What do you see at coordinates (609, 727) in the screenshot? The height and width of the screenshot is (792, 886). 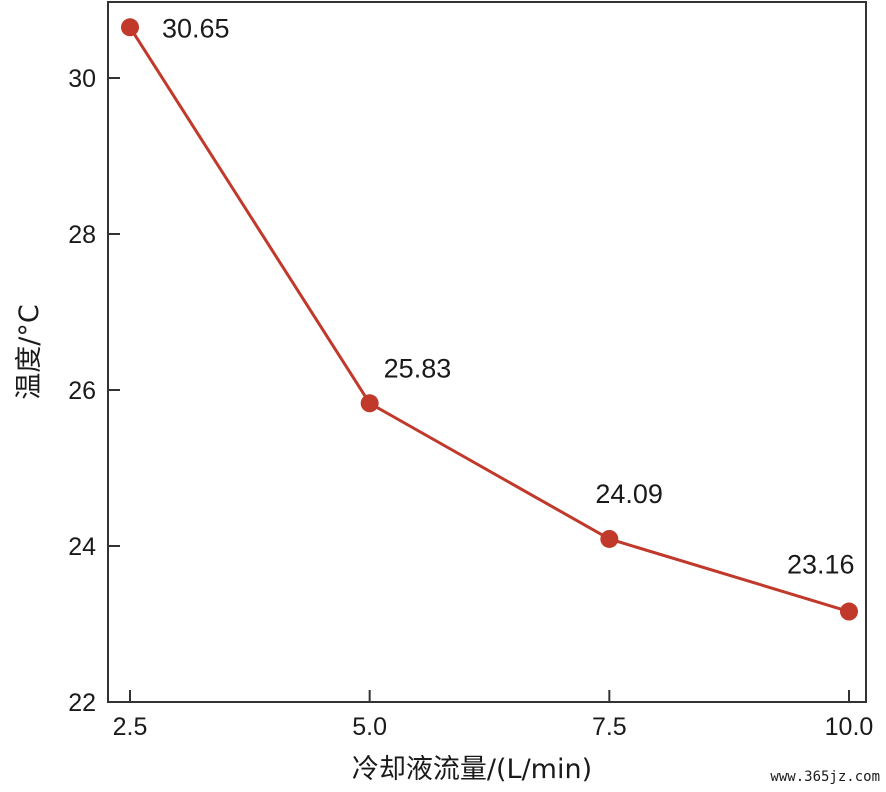 I see `x-tick-label: 7.5` at bounding box center [609, 727].